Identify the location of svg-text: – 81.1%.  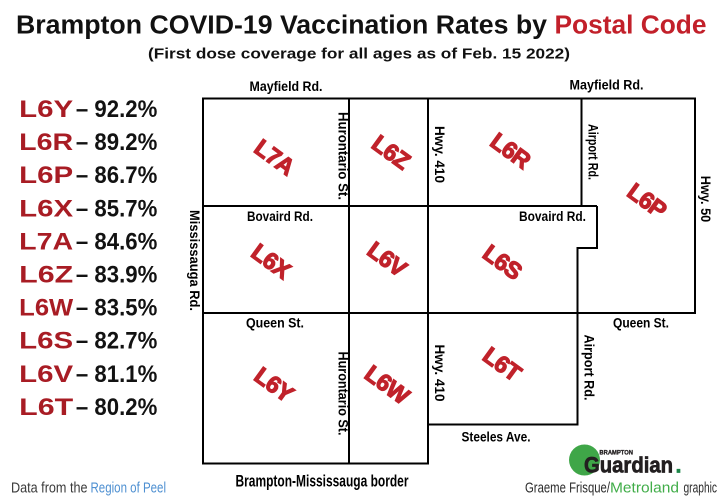
(117, 374).